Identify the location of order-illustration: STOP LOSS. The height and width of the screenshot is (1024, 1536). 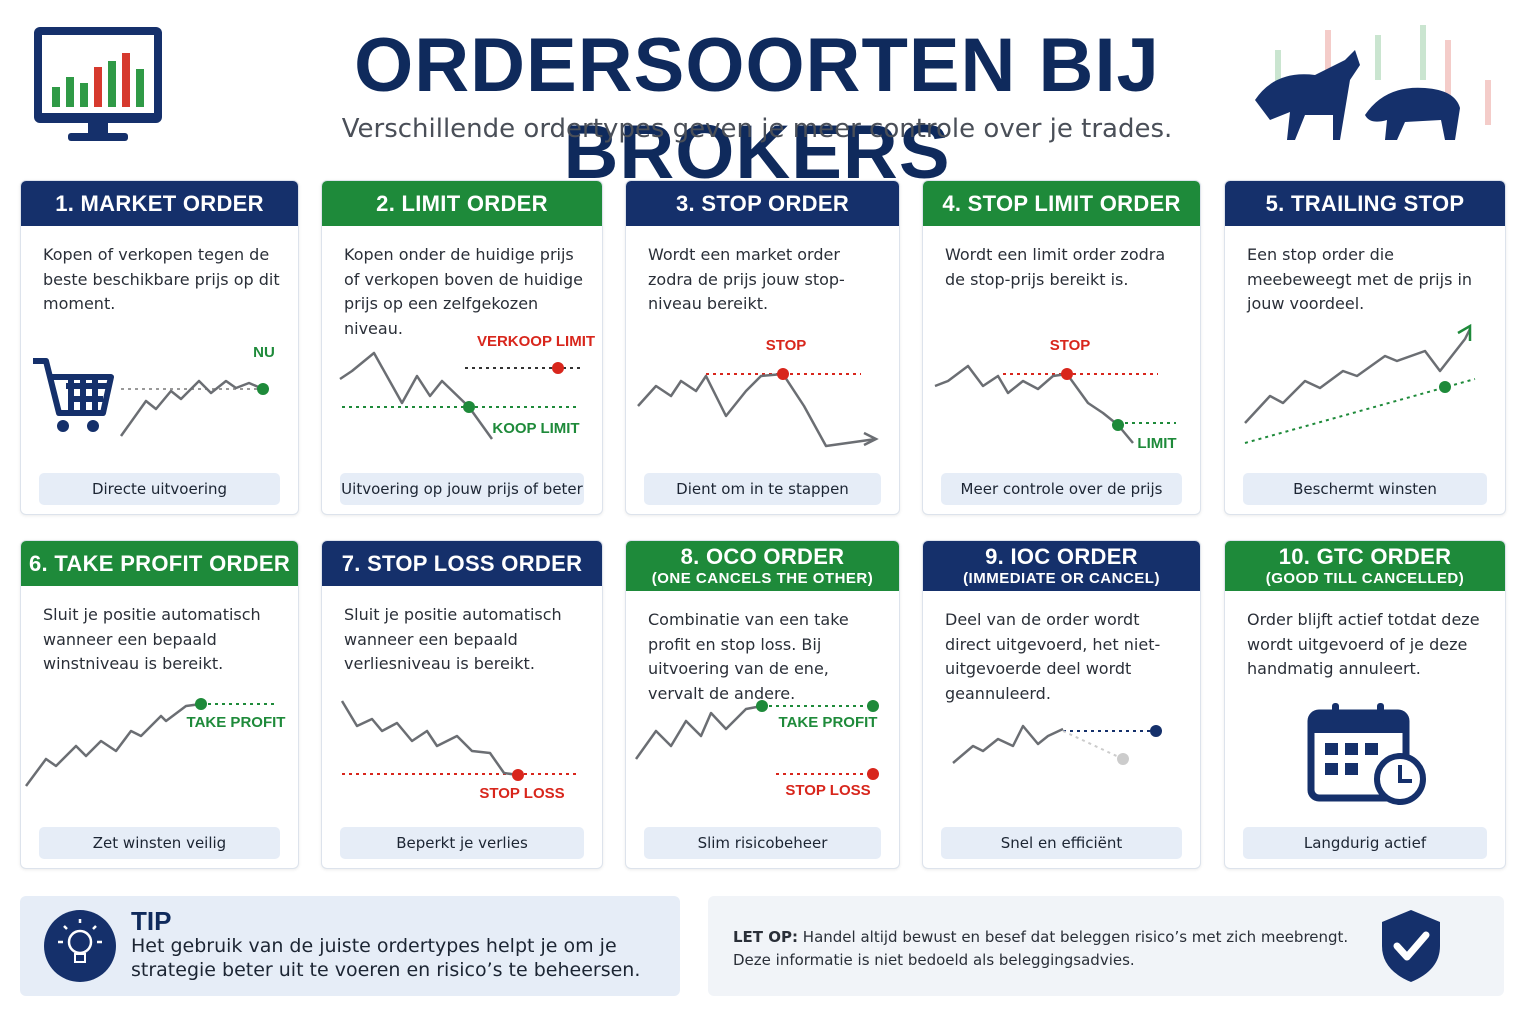
(460, 751).